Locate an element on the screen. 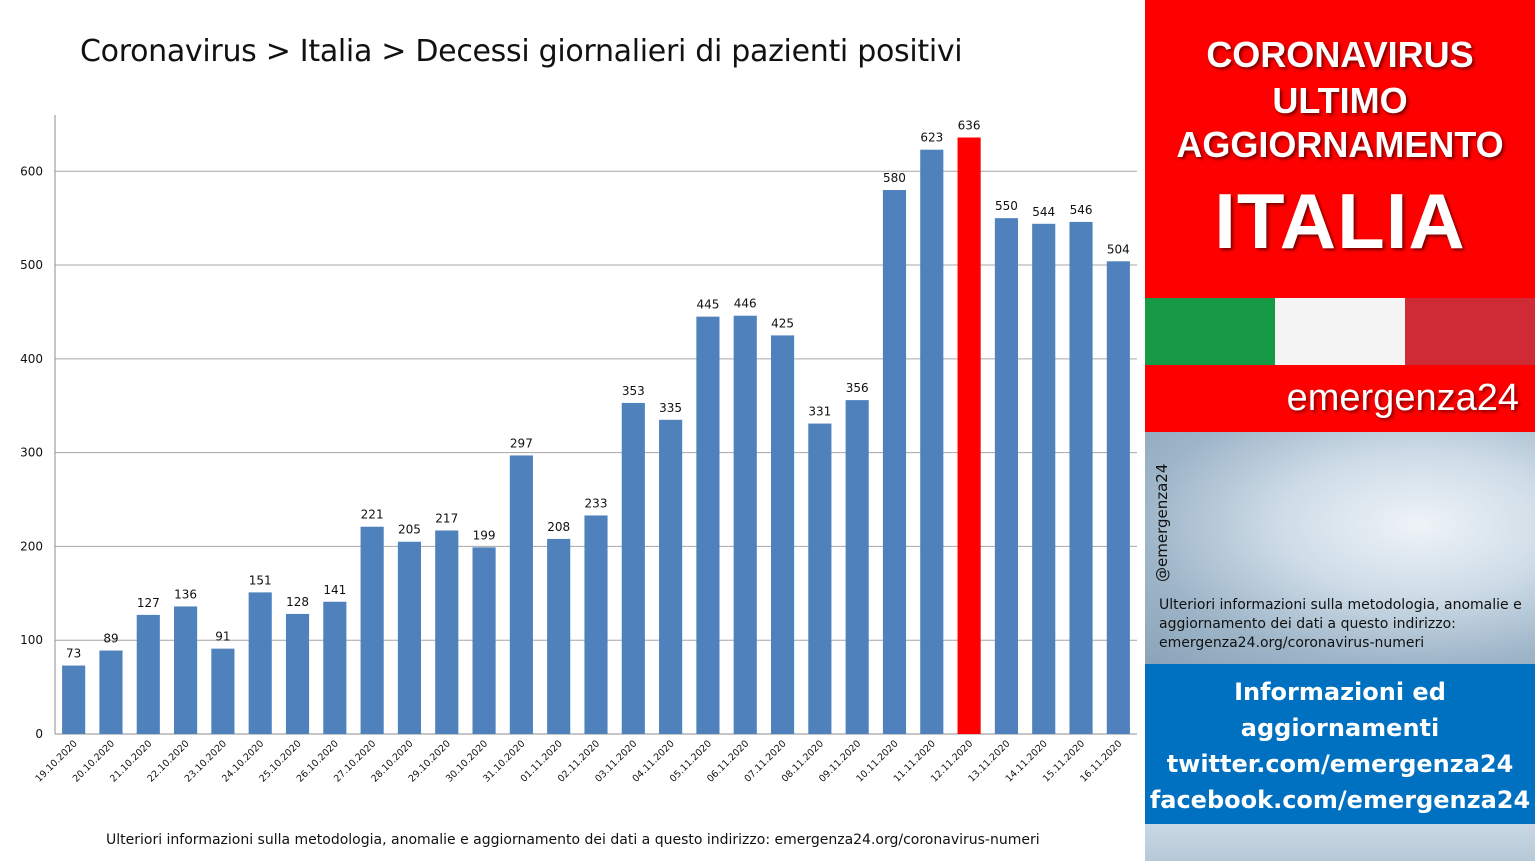  data-label: 504 is located at coordinates (1118, 249).